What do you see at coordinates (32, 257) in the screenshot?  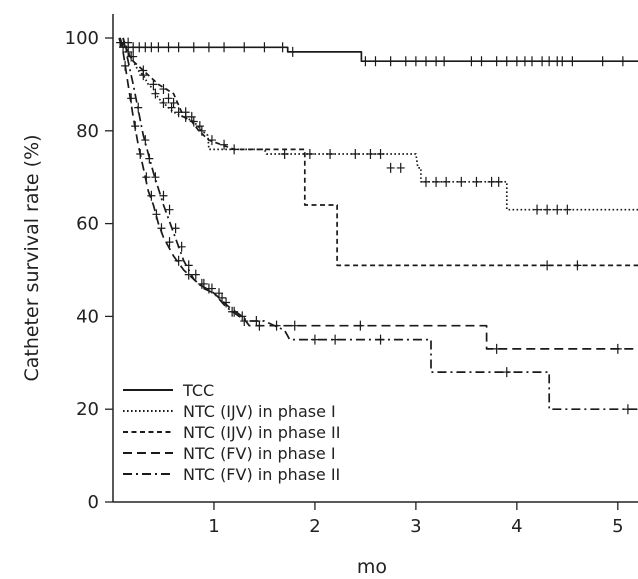 I see `y-axis-title: Catheter survival rate (%)` at bounding box center [32, 257].